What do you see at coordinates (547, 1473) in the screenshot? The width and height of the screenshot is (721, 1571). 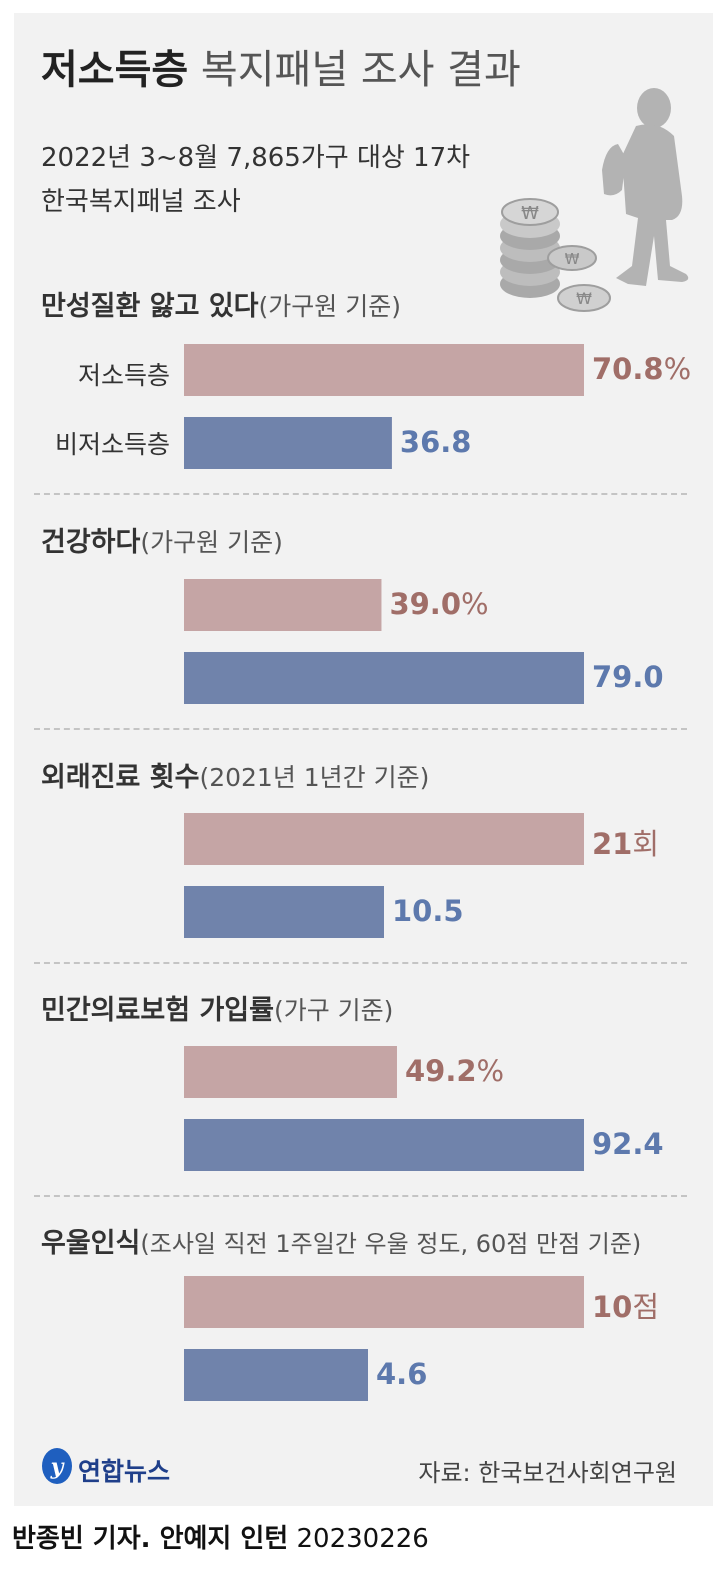 I see `source-note: 자료: 한국보건사회연구원` at bounding box center [547, 1473].